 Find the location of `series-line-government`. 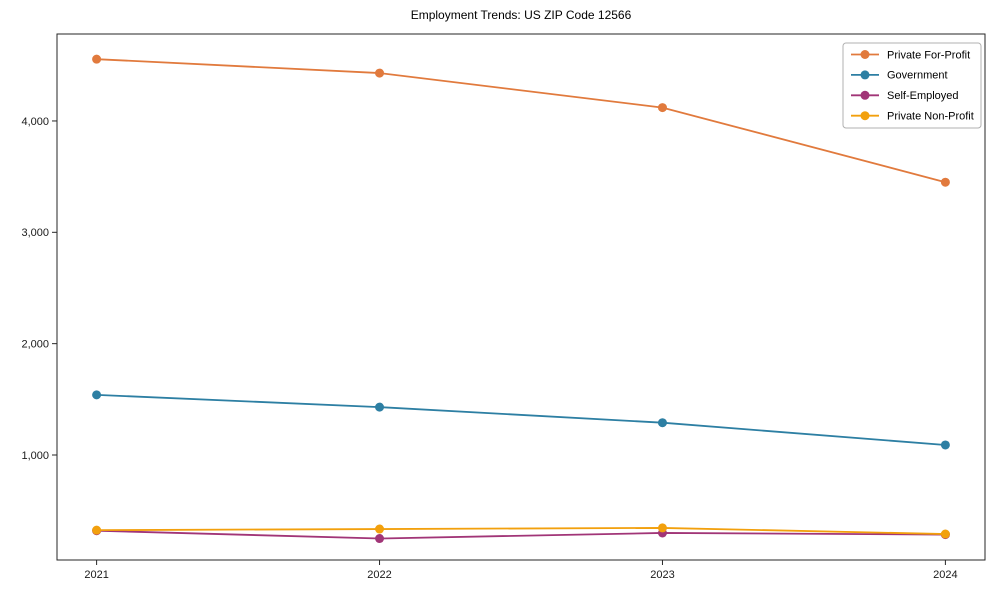

series-line-government is located at coordinates (521, 419).